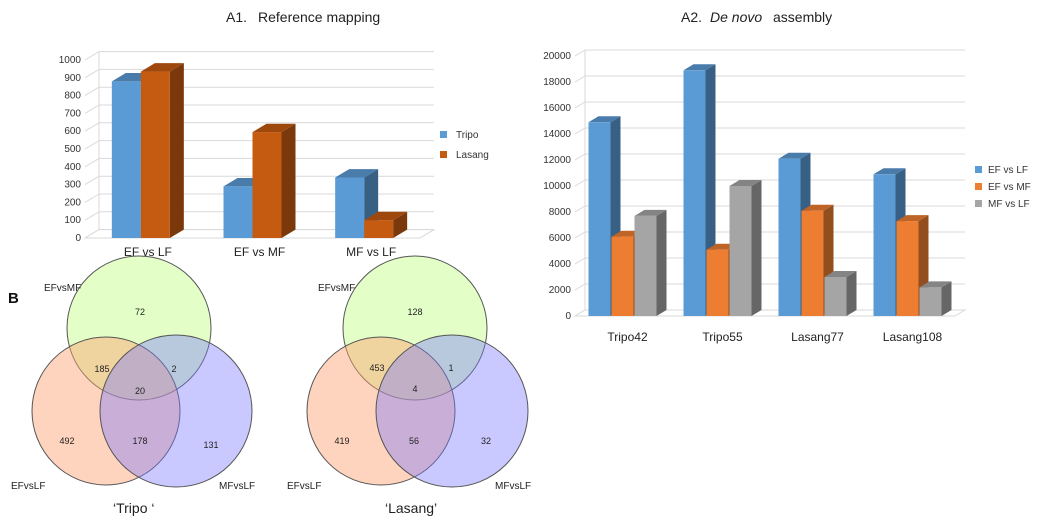  Describe the element at coordinates (288, 180) in the screenshot. I see `bar-lasang-ef-vs-mf-side` at that location.